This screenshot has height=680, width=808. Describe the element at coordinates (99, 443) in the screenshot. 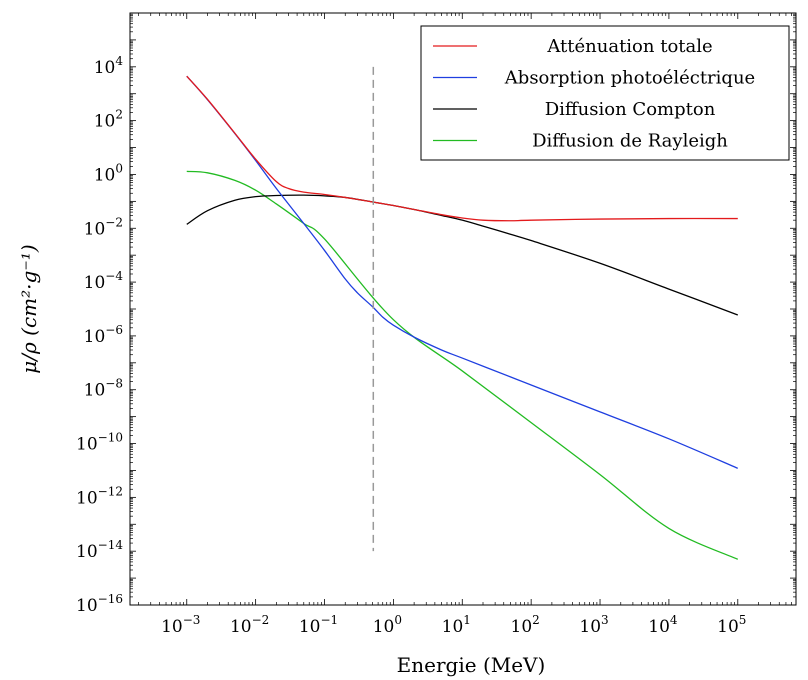

I see `y-tick-label: 10⁻¹⁰` at that location.